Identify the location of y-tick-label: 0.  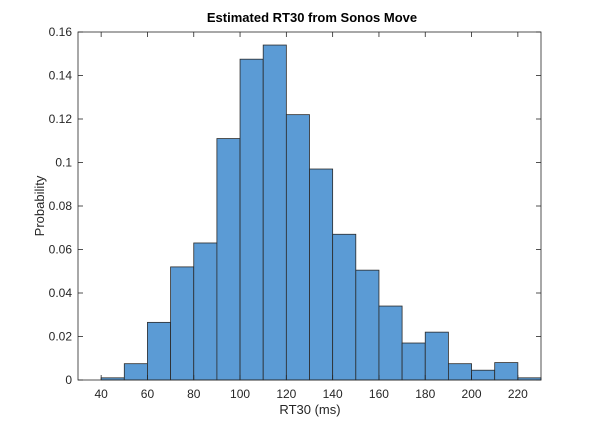
(68, 380).